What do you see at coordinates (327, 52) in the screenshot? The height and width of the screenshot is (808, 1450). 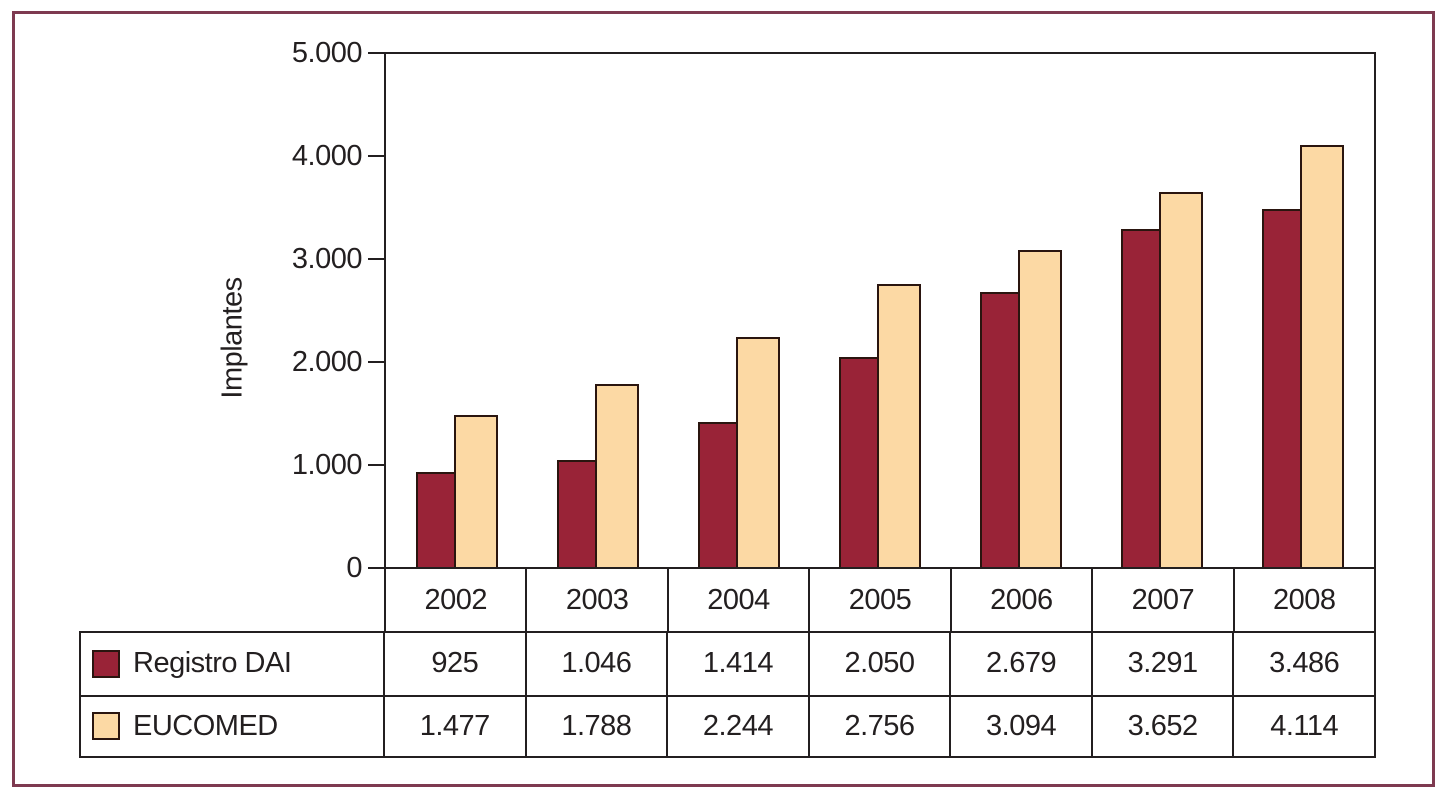 I see `y-tick-label: 5.000` at bounding box center [327, 52].